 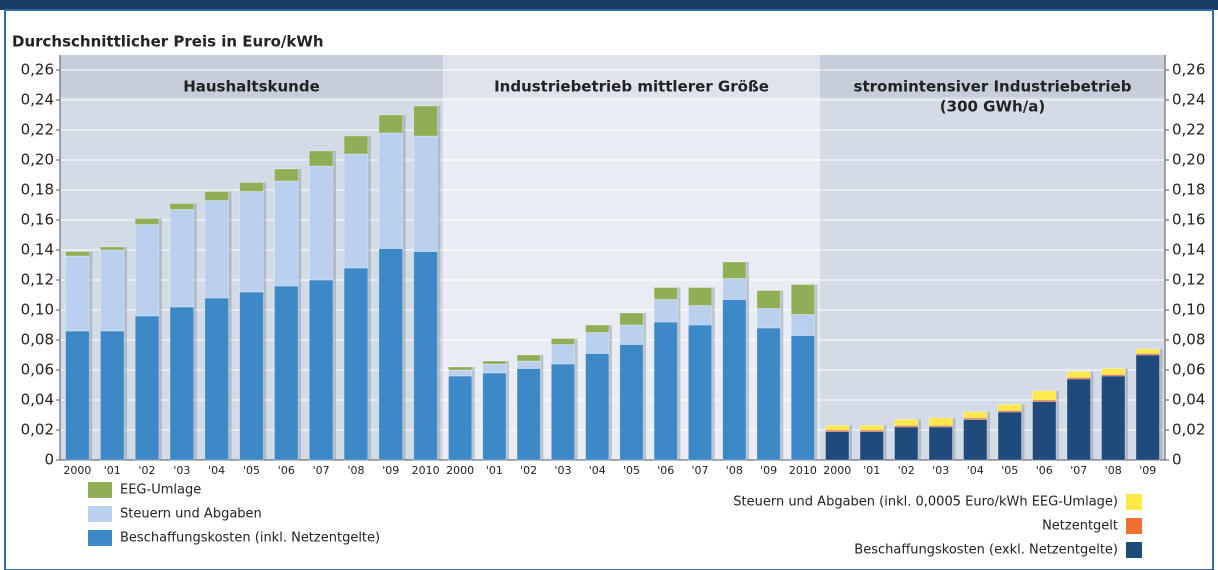 I want to click on y-tick-label: 0,12, so click(x=37, y=280).